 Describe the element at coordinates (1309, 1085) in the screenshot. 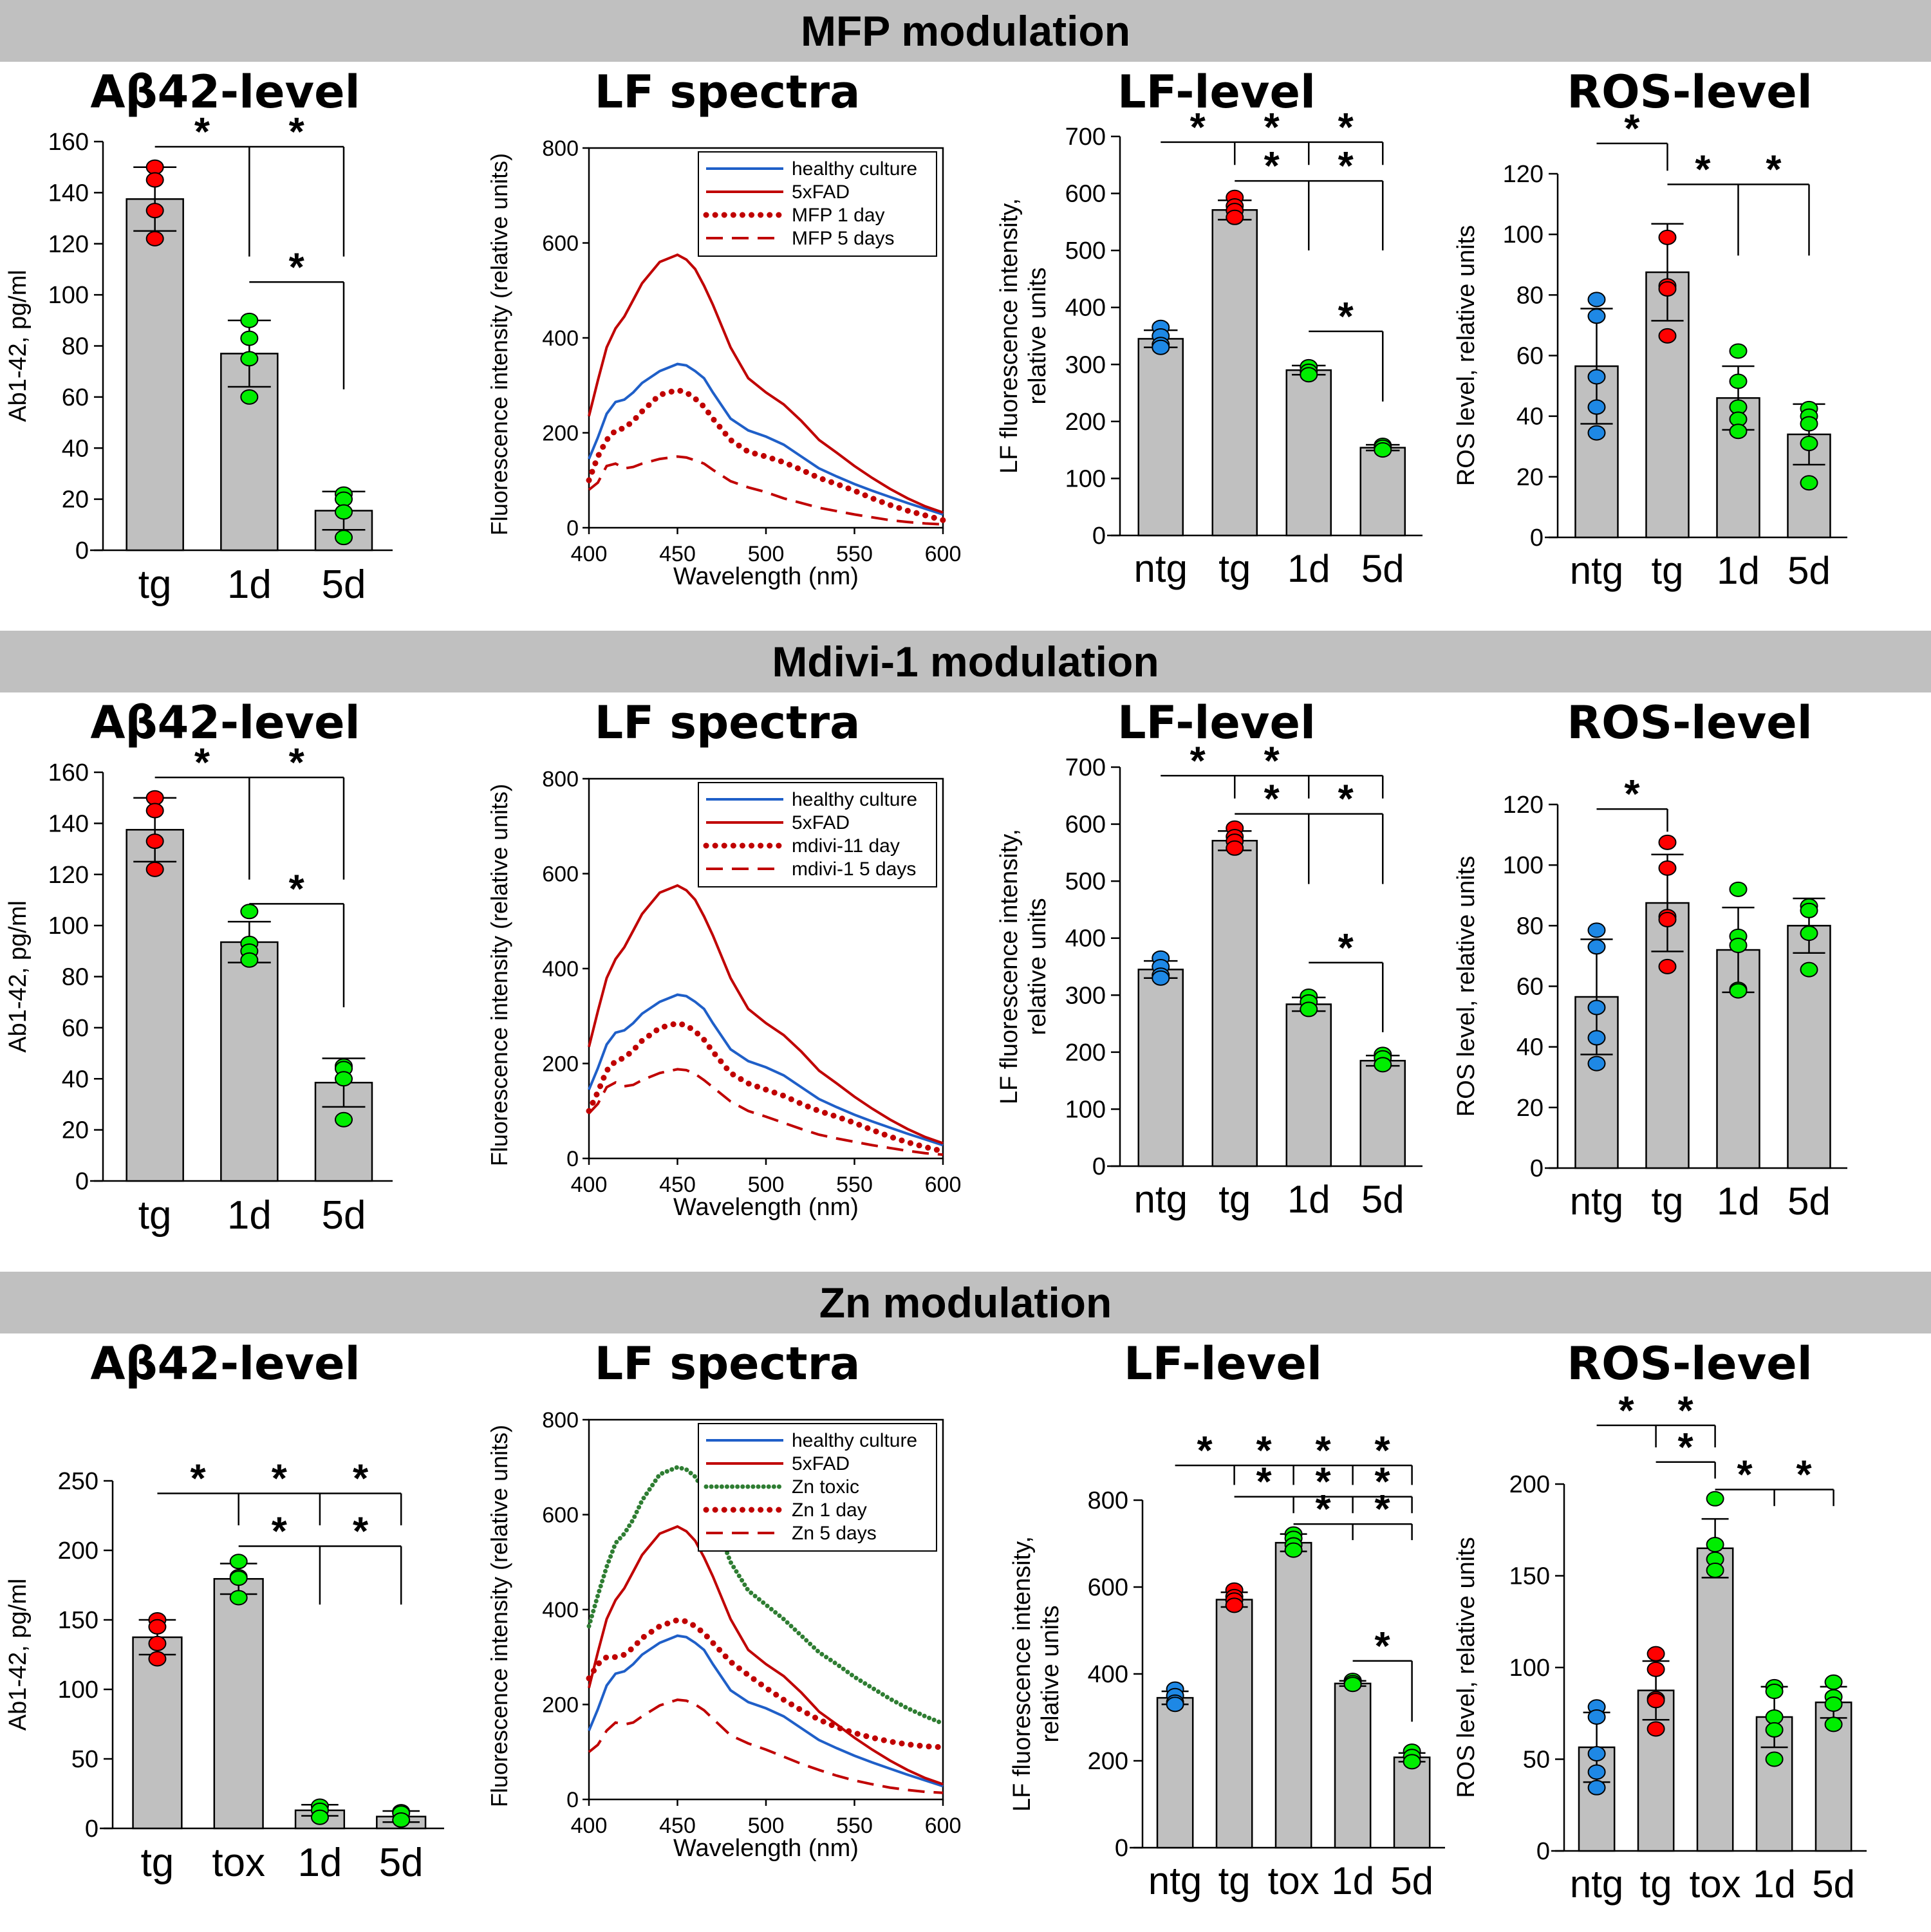

I see `bar-1d` at that location.